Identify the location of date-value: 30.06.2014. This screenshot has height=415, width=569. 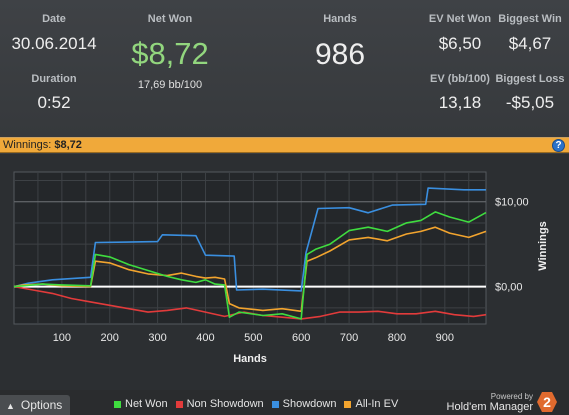
(54, 43).